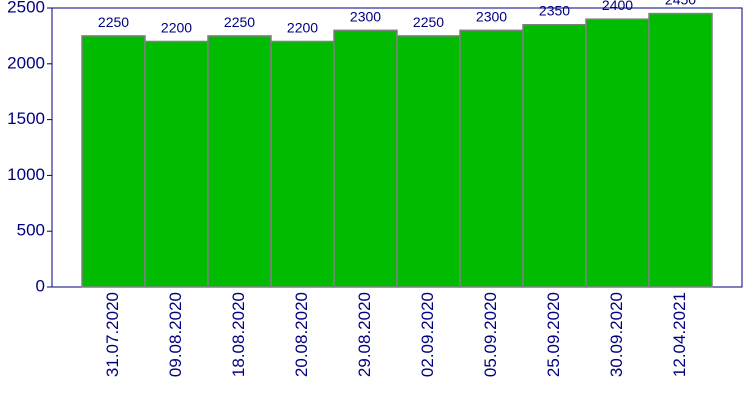 The width and height of the screenshot is (750, 400). Describe the element at coordinates (490, 334) in the screenshot. I see `x-tick-label: 05.09.2020` at that location.